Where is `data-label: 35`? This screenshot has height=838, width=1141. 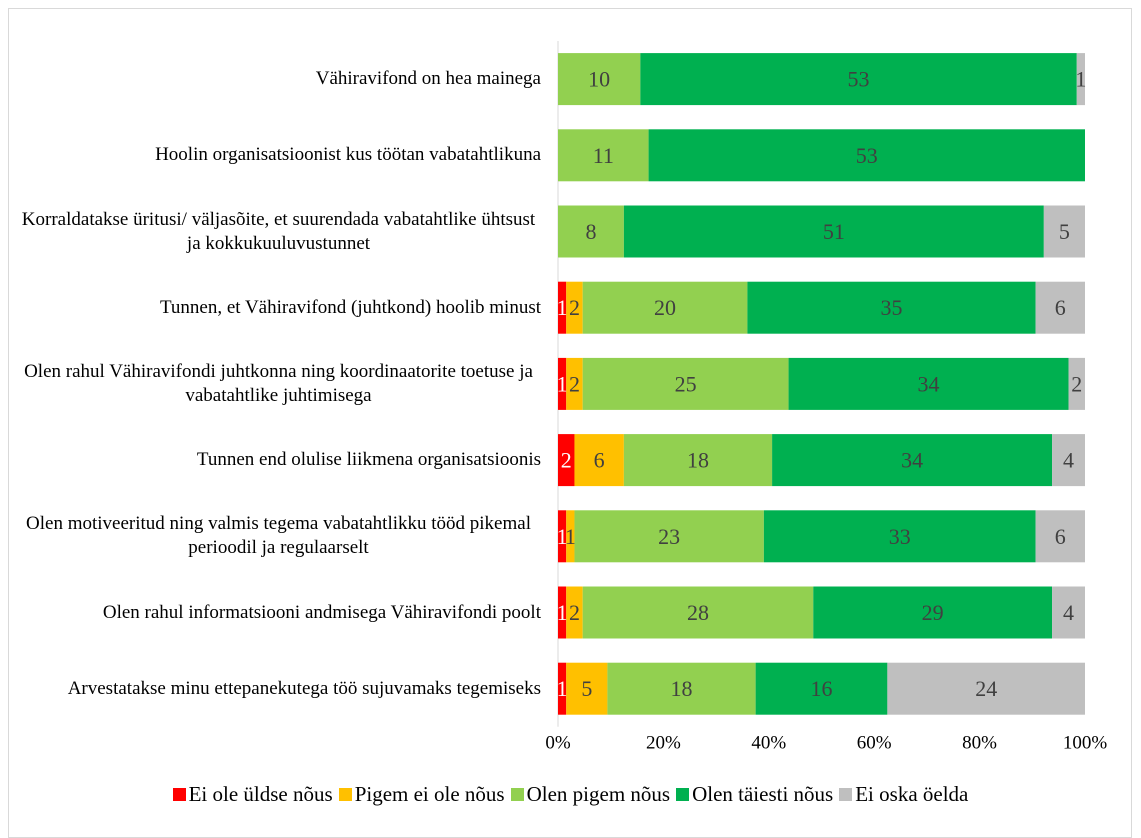 data-label: 35 is located at coordinates (891, 307).